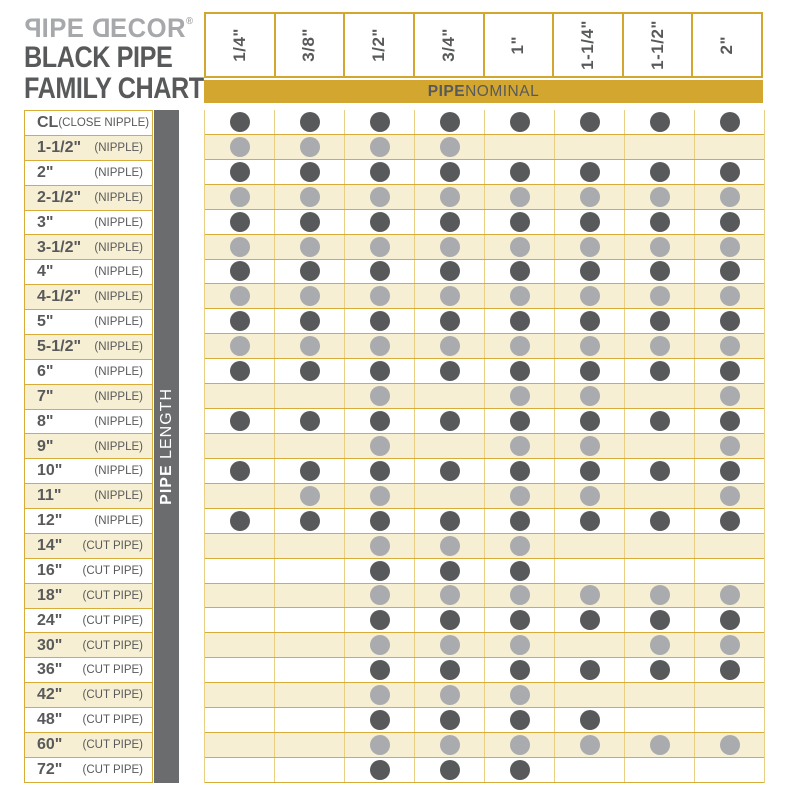 The height and width of the screenshot is (800, 800). I want to click on row-label: 5" (NIPPLE), so click(88, 322).